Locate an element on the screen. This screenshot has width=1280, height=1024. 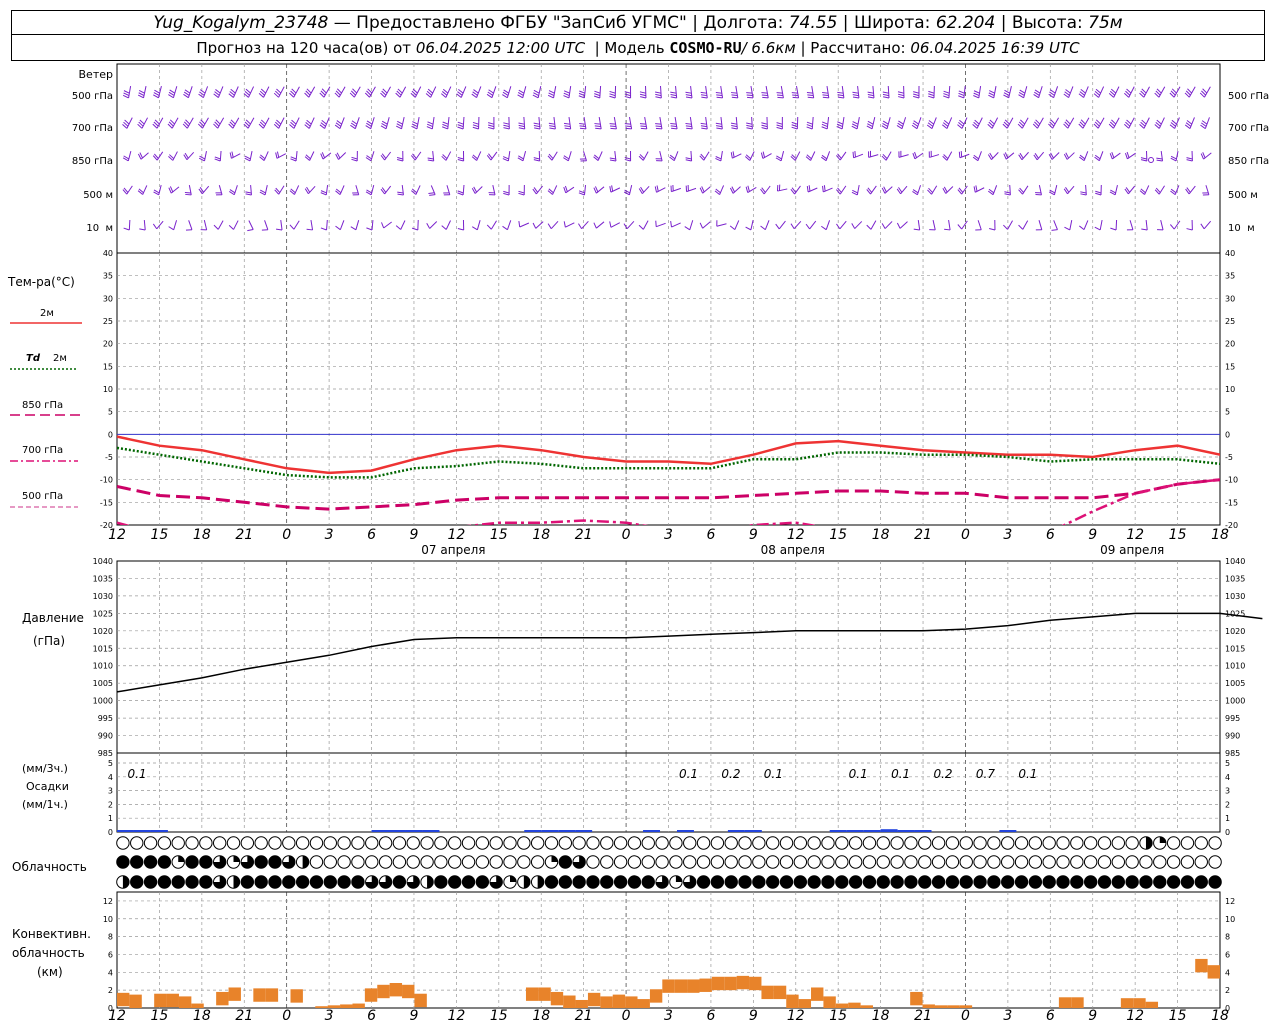
time-tick-label: 18 is located at coordinates (881, 1016).